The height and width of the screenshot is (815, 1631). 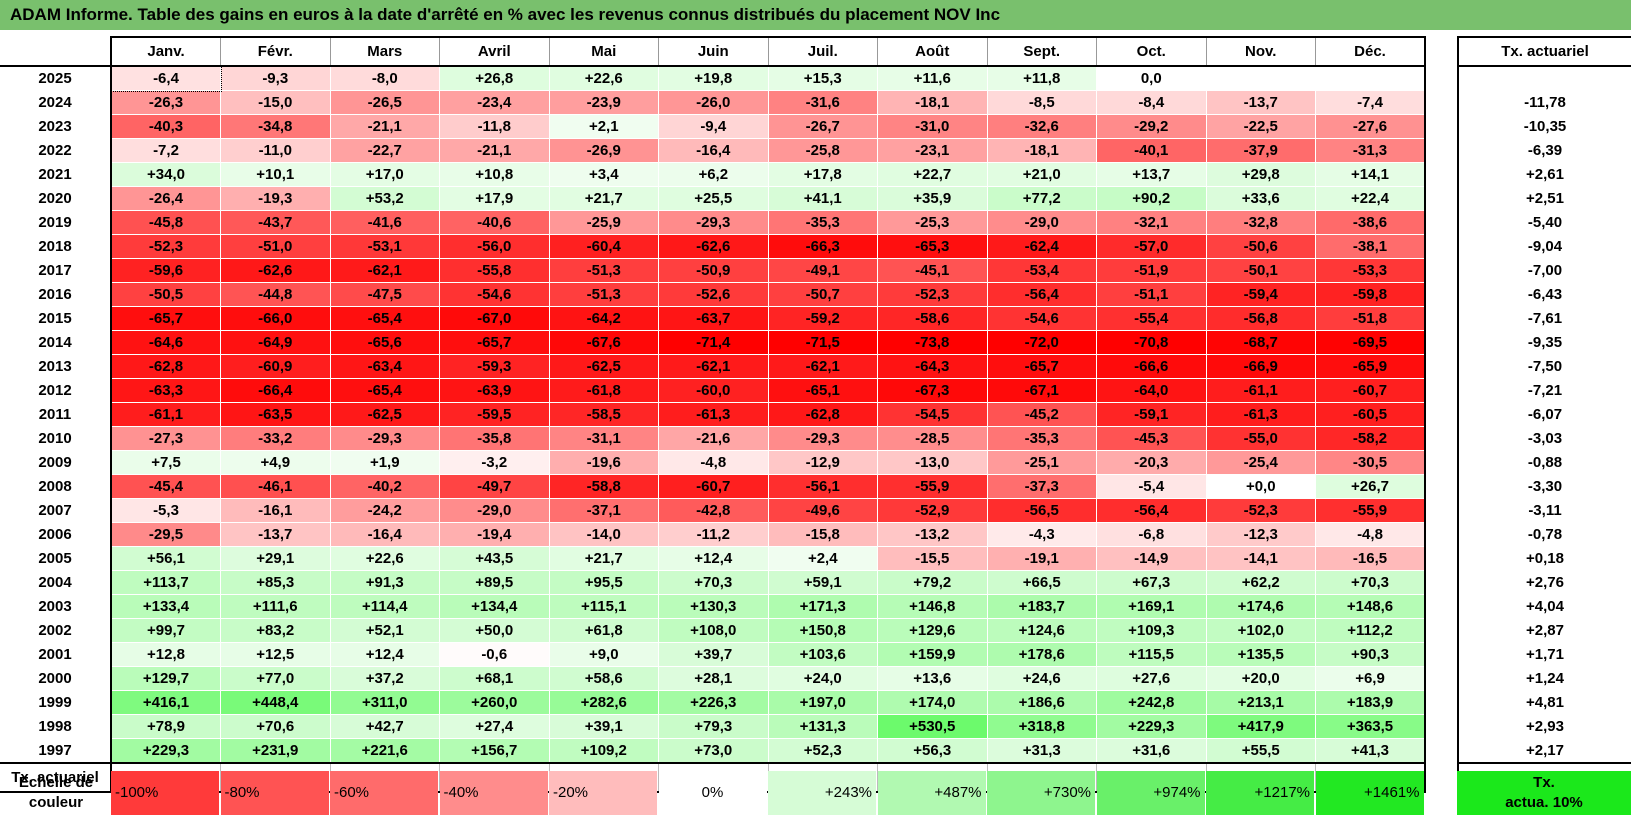 I want to click on gain-cell: +130,3, so click(x=713, y=606).